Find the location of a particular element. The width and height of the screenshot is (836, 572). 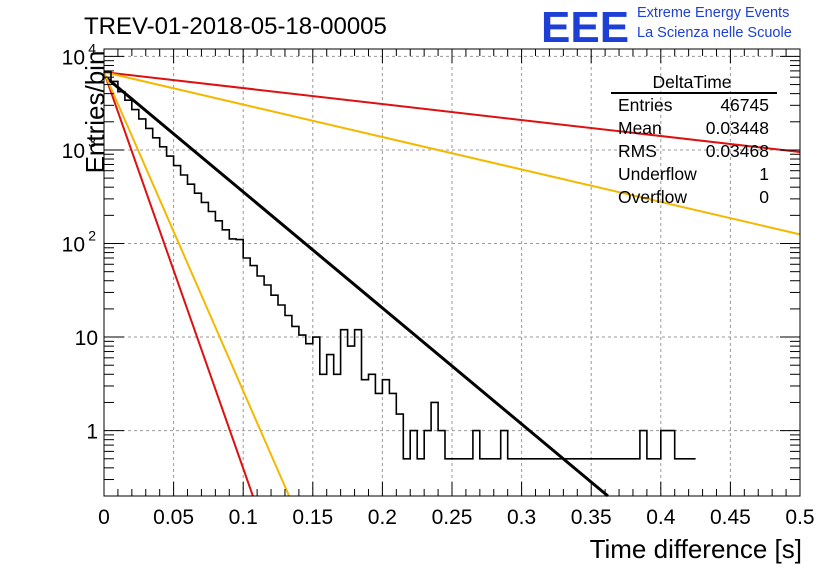

x-tick-label: 0.25 is located at coordinates (452, 517).